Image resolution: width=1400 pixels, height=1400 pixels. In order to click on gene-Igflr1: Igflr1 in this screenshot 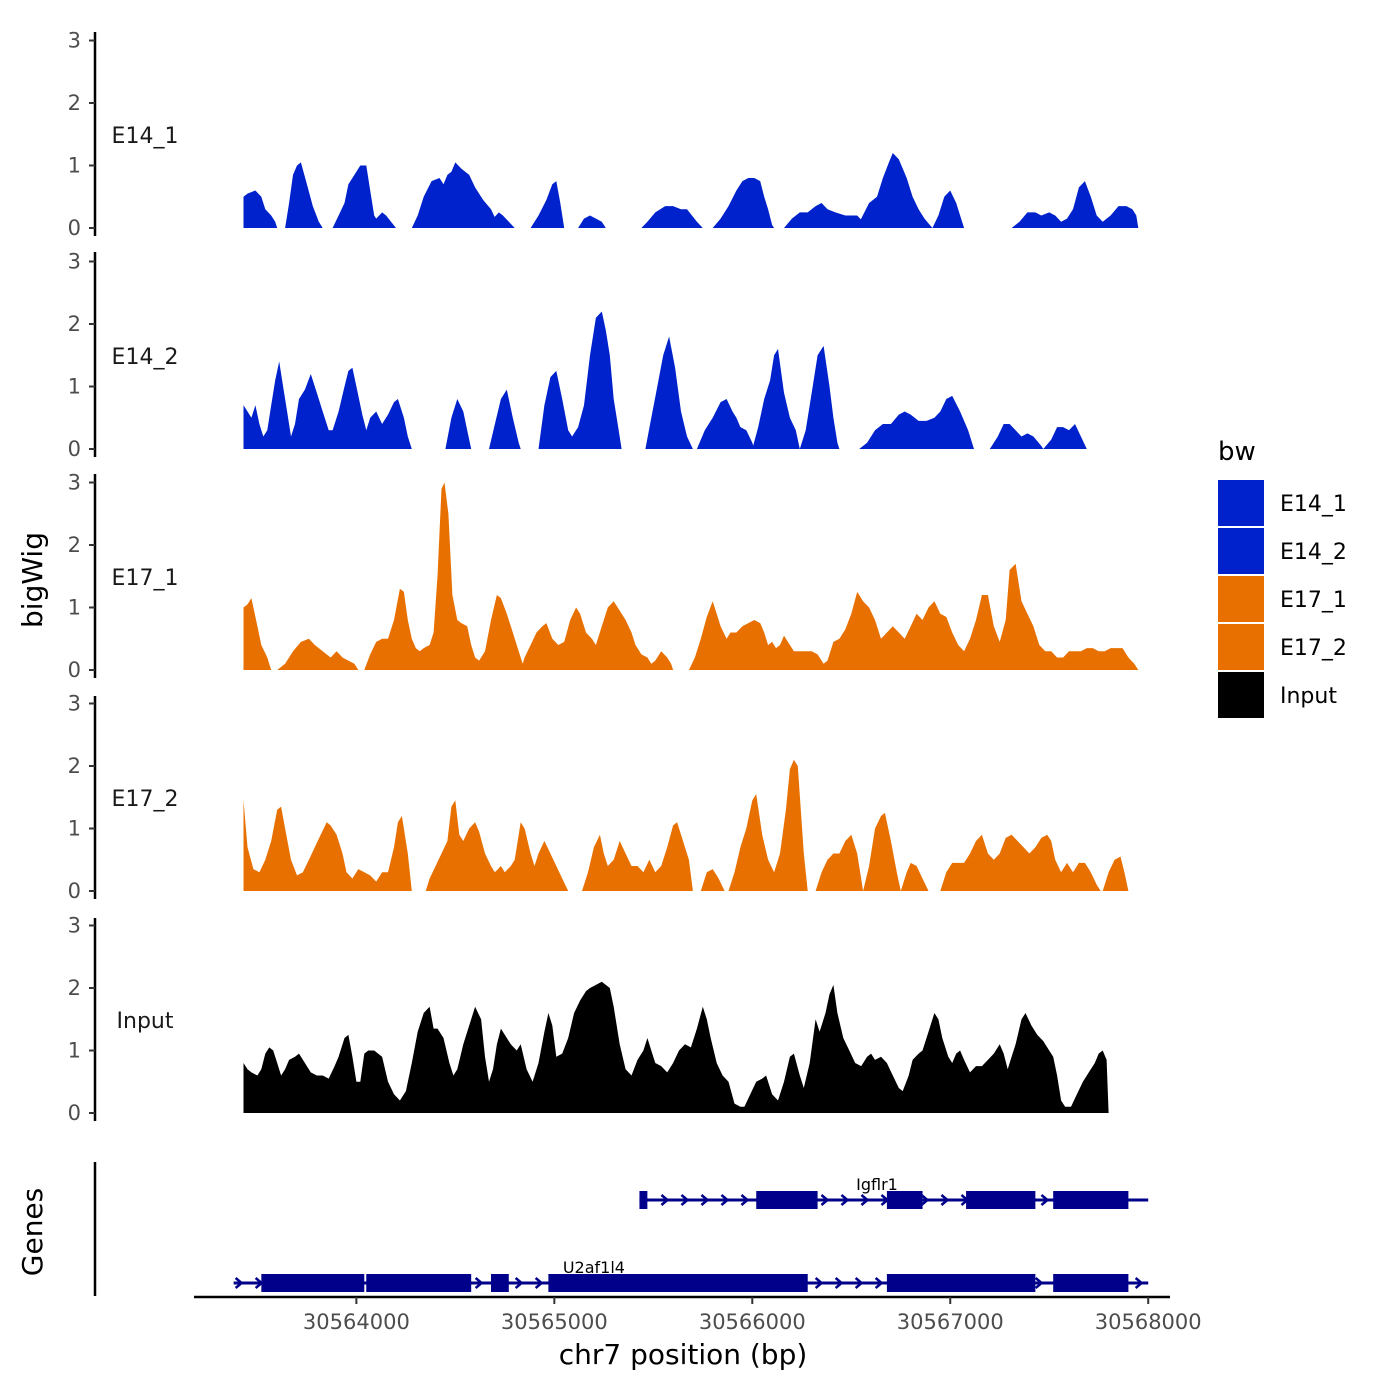, I will do `click(894, 1192)`.